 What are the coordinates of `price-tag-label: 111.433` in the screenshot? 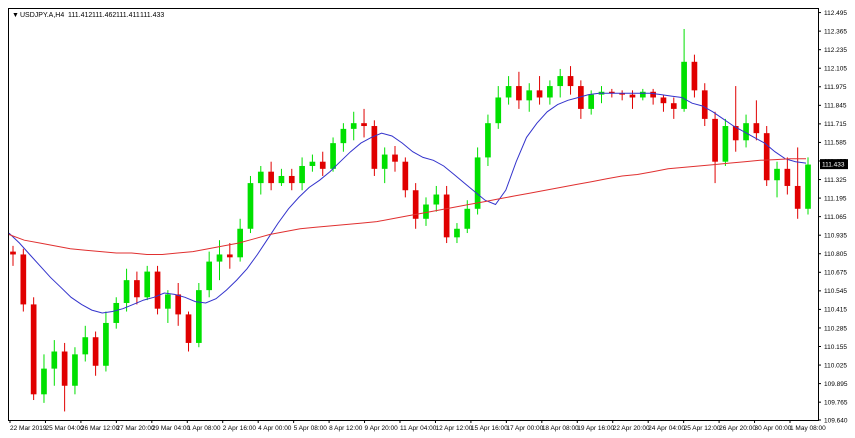 It's located at (833, 165).